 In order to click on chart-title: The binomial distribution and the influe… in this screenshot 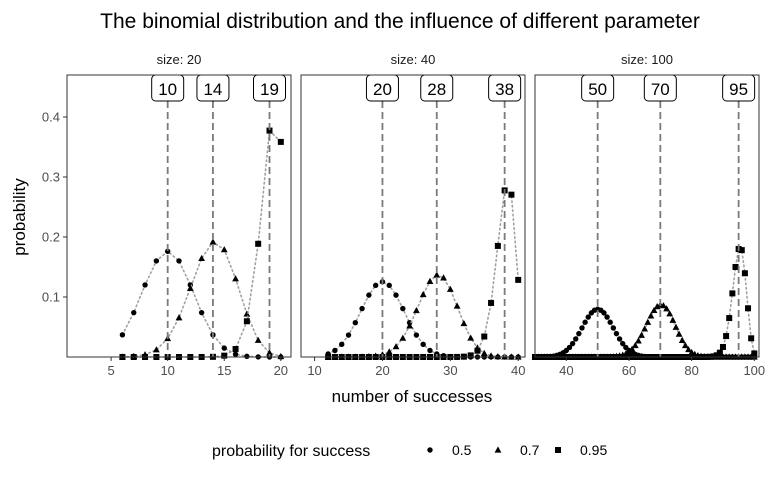, I will do `click(400, 21)`.